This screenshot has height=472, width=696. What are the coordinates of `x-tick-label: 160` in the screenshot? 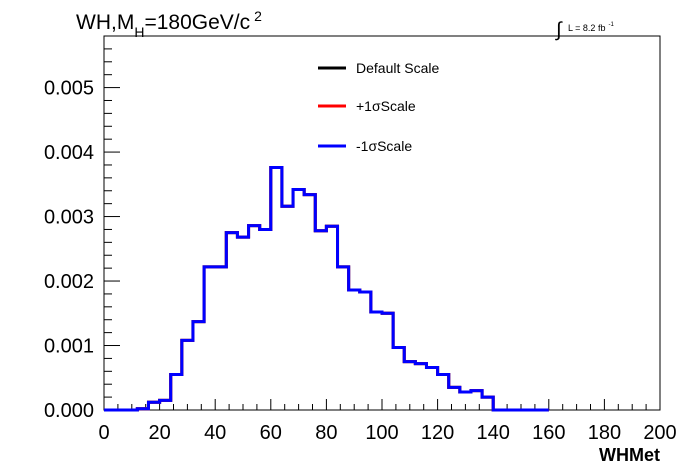 It's located at (548, 433).